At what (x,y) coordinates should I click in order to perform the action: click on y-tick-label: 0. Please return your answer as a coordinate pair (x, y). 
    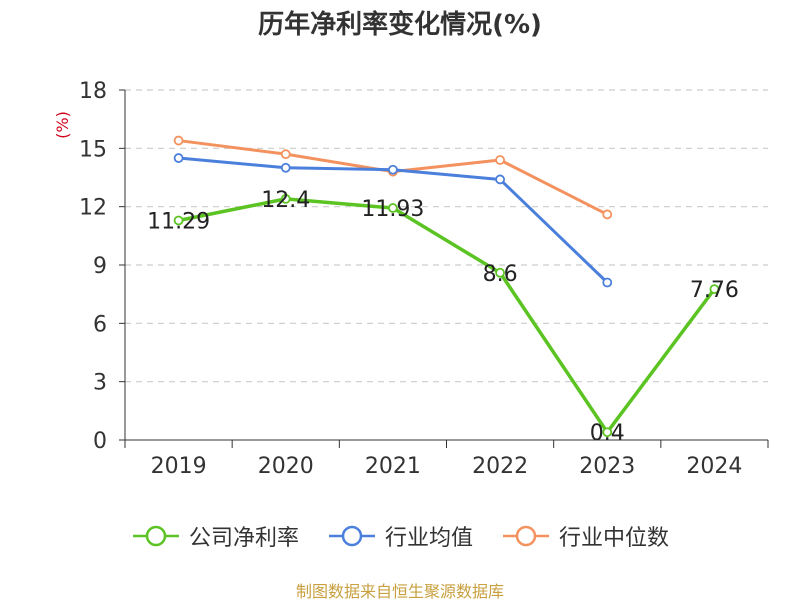
    Looking at the image, I should click on (100, 441).